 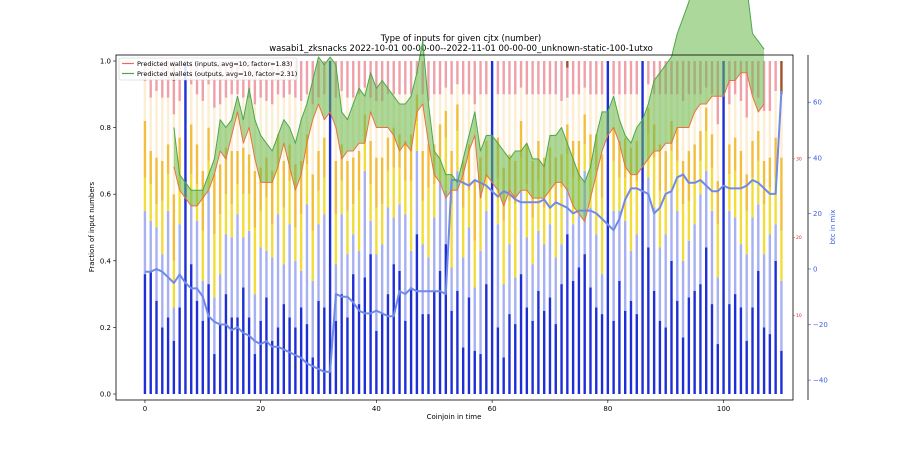 I want to click on y2-tick-label: 40, so click(x=817, y=158).